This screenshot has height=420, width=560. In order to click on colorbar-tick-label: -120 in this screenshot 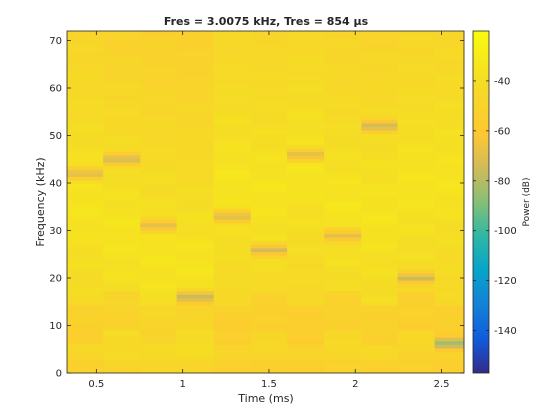, I will do `click(505, 281)`.